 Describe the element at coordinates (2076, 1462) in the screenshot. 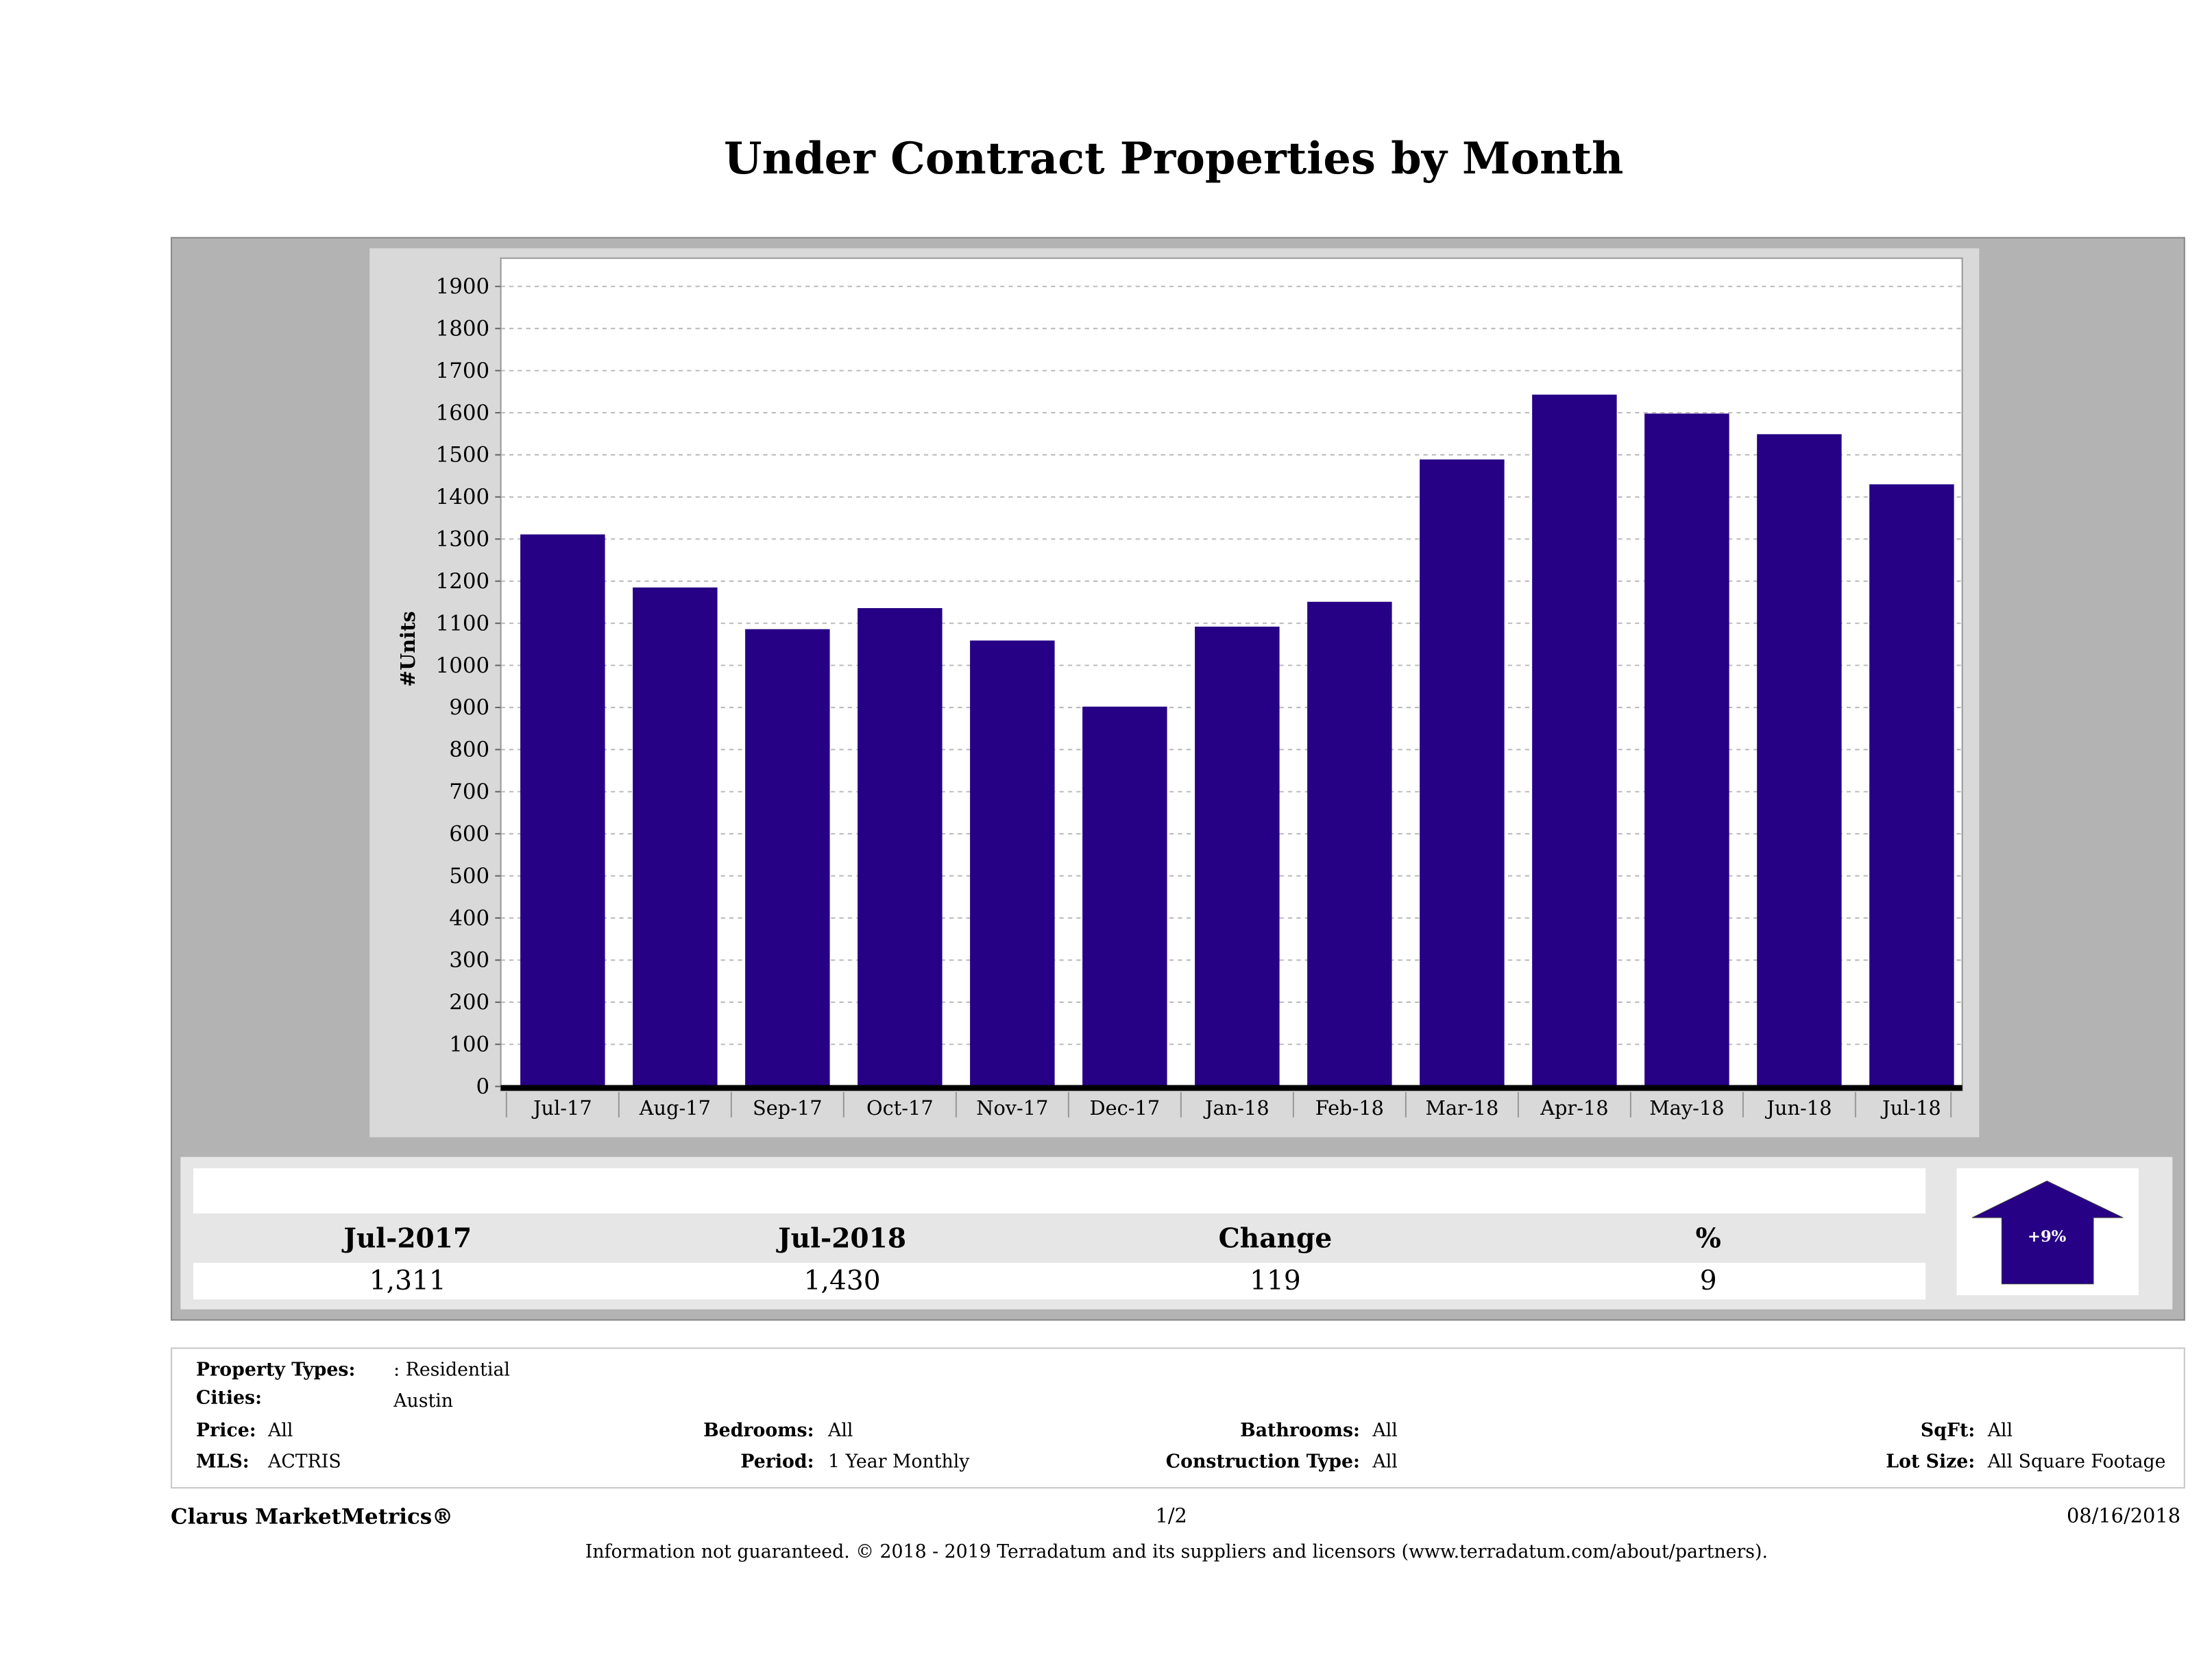

I see `lot-size-value: All Square Footage` at that location.